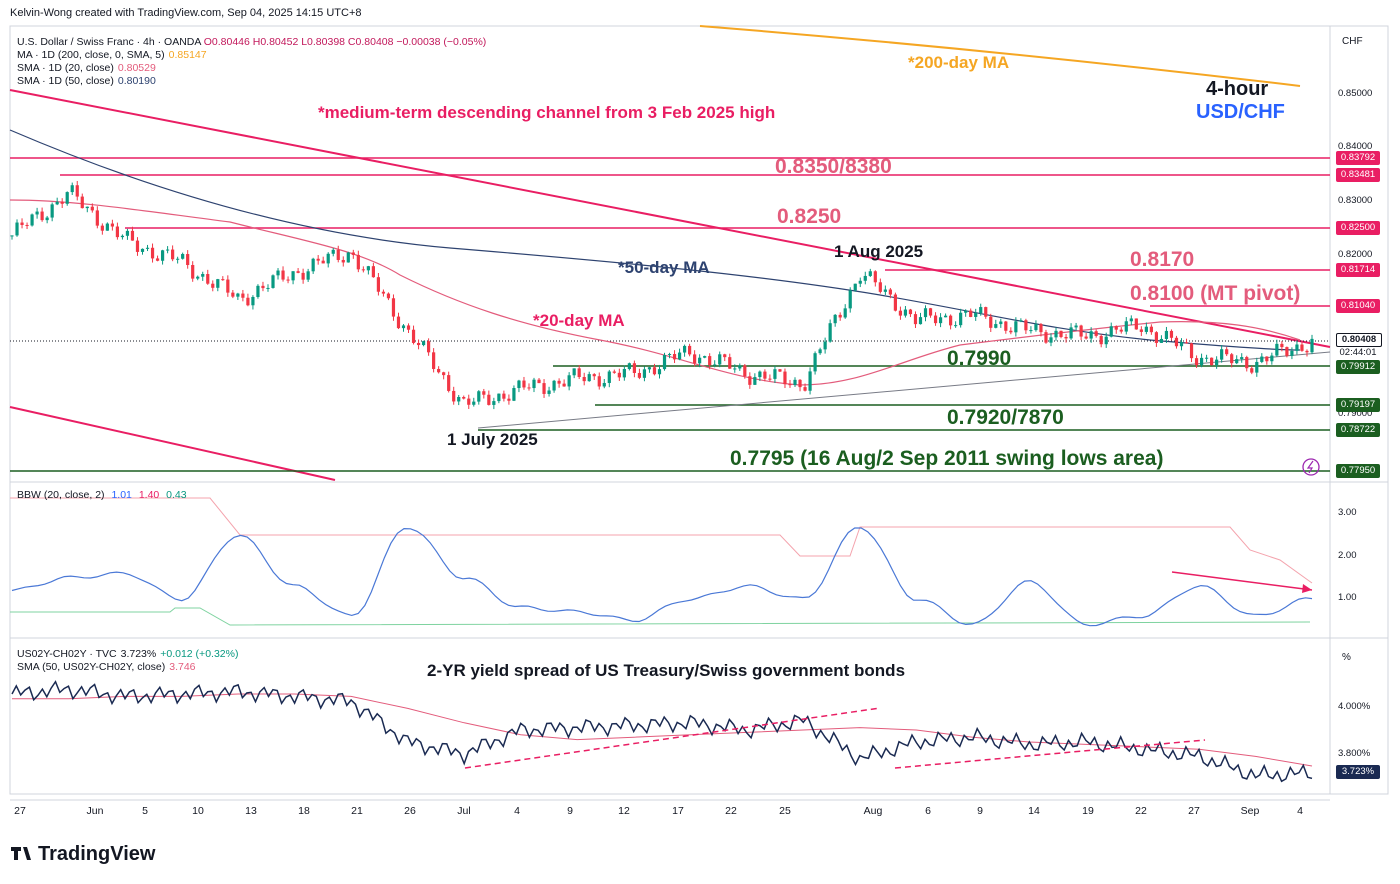 This screenshot has height=884, width=1400. What do you see at coordinates (1355, 200) in the screenshot?
I see `price-tick: 0.83000` at bounding box center [1355, 200].